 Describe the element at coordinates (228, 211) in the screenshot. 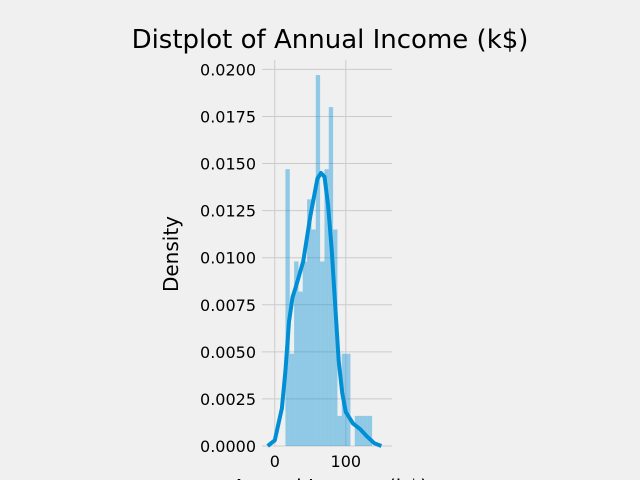

I see `y-tick-label: 0.0125` at that location.